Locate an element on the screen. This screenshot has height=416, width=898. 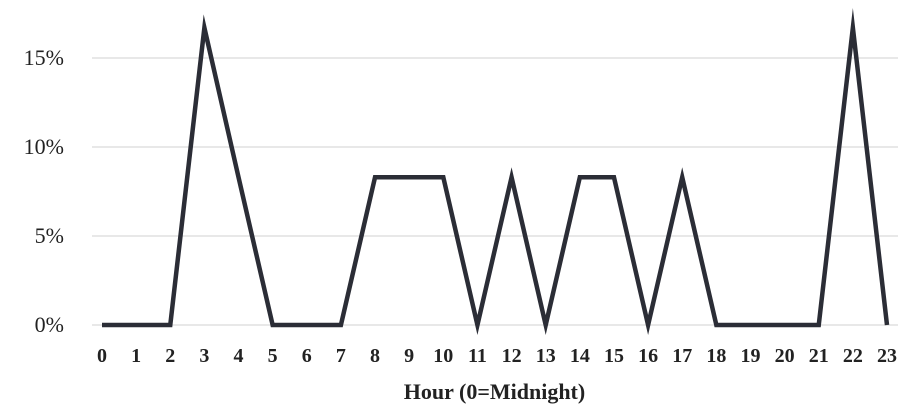
x-tick-label: 20 is located at coordinates (785, 356).